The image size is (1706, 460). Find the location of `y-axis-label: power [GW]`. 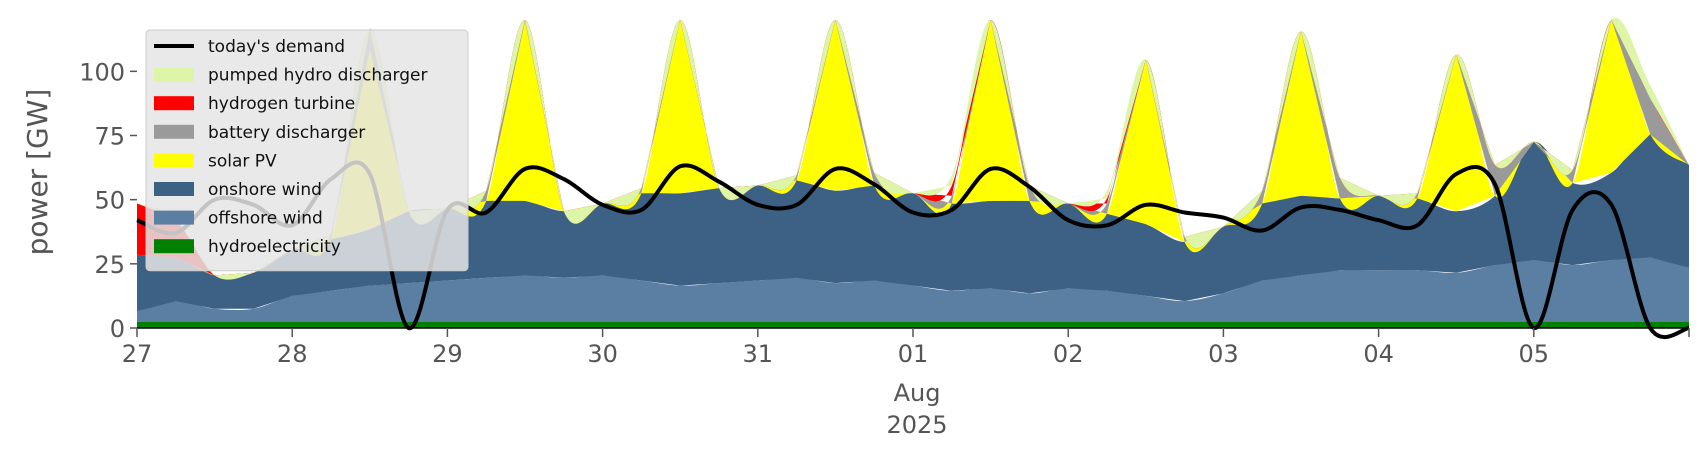

y-axis-label: power [GW] is located at coordinates (37, 172).